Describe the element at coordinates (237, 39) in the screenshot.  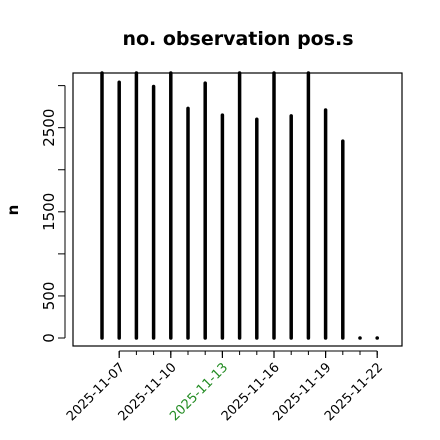
I see `chart-title: no. observation pos.s` at that location.